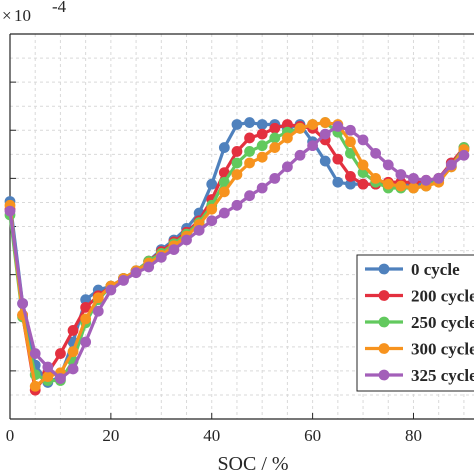  I want to click on legend-item: 0 cycle, so click(412, 269).